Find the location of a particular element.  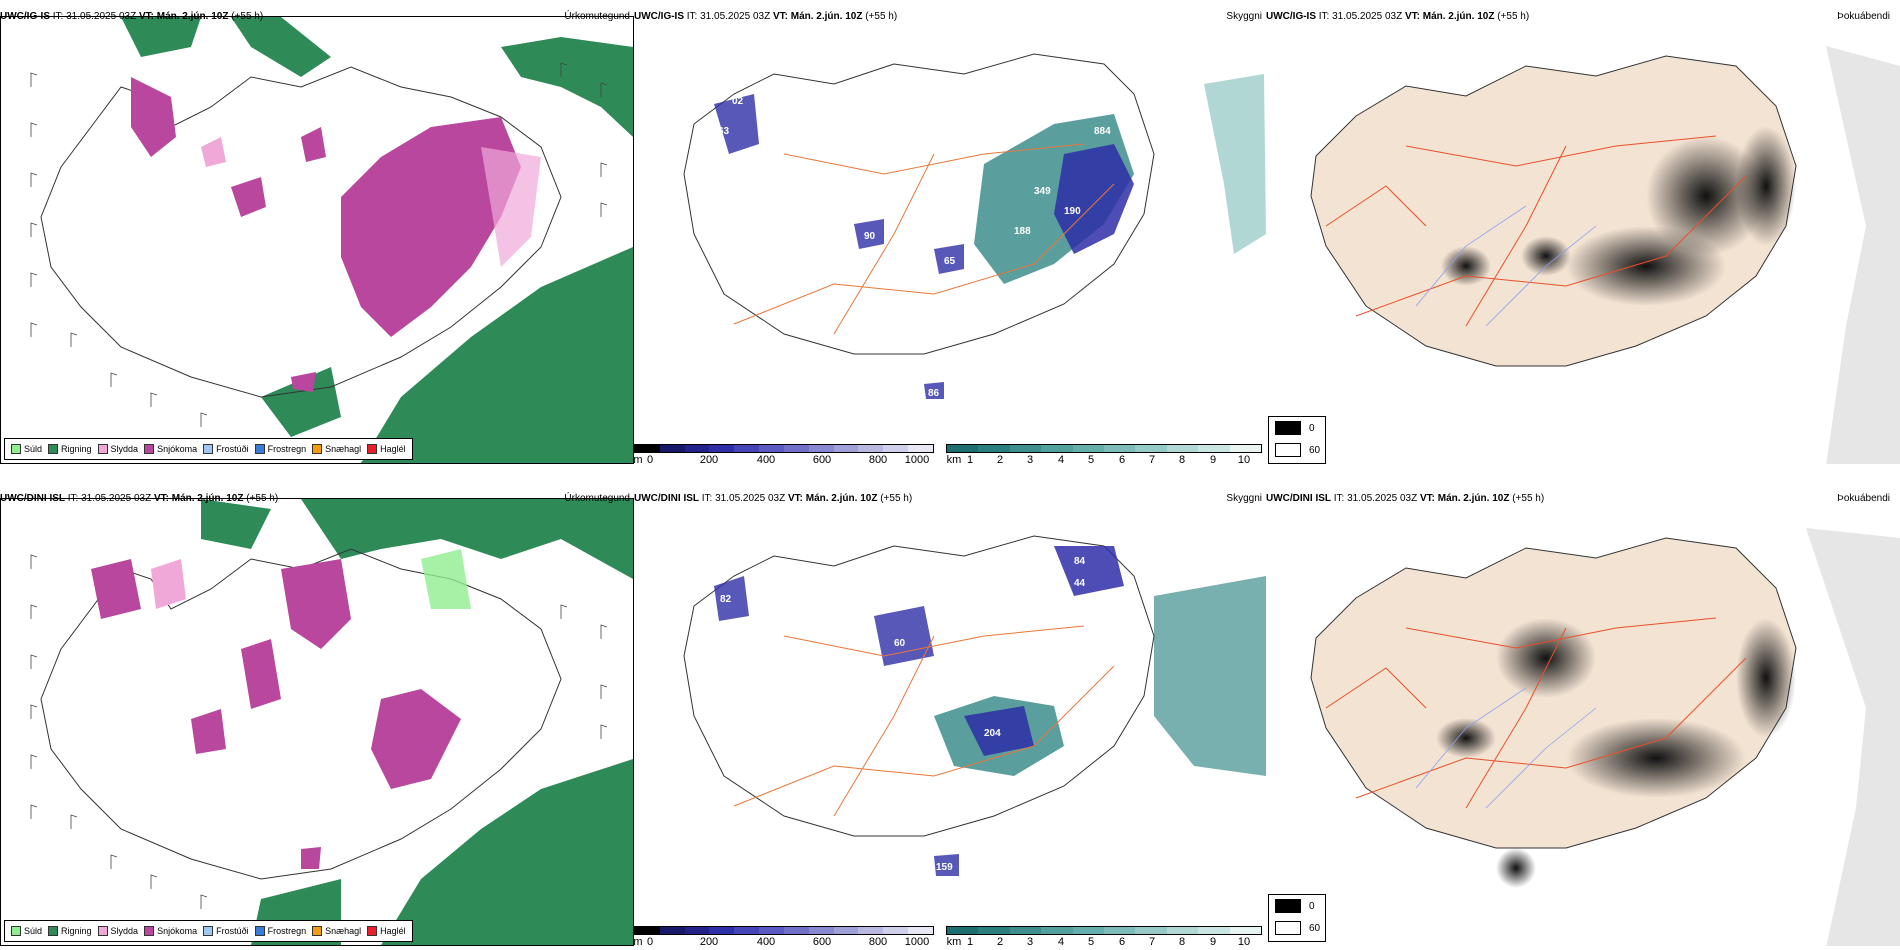

cloudbase-strip is located at coordinates (784, 930).